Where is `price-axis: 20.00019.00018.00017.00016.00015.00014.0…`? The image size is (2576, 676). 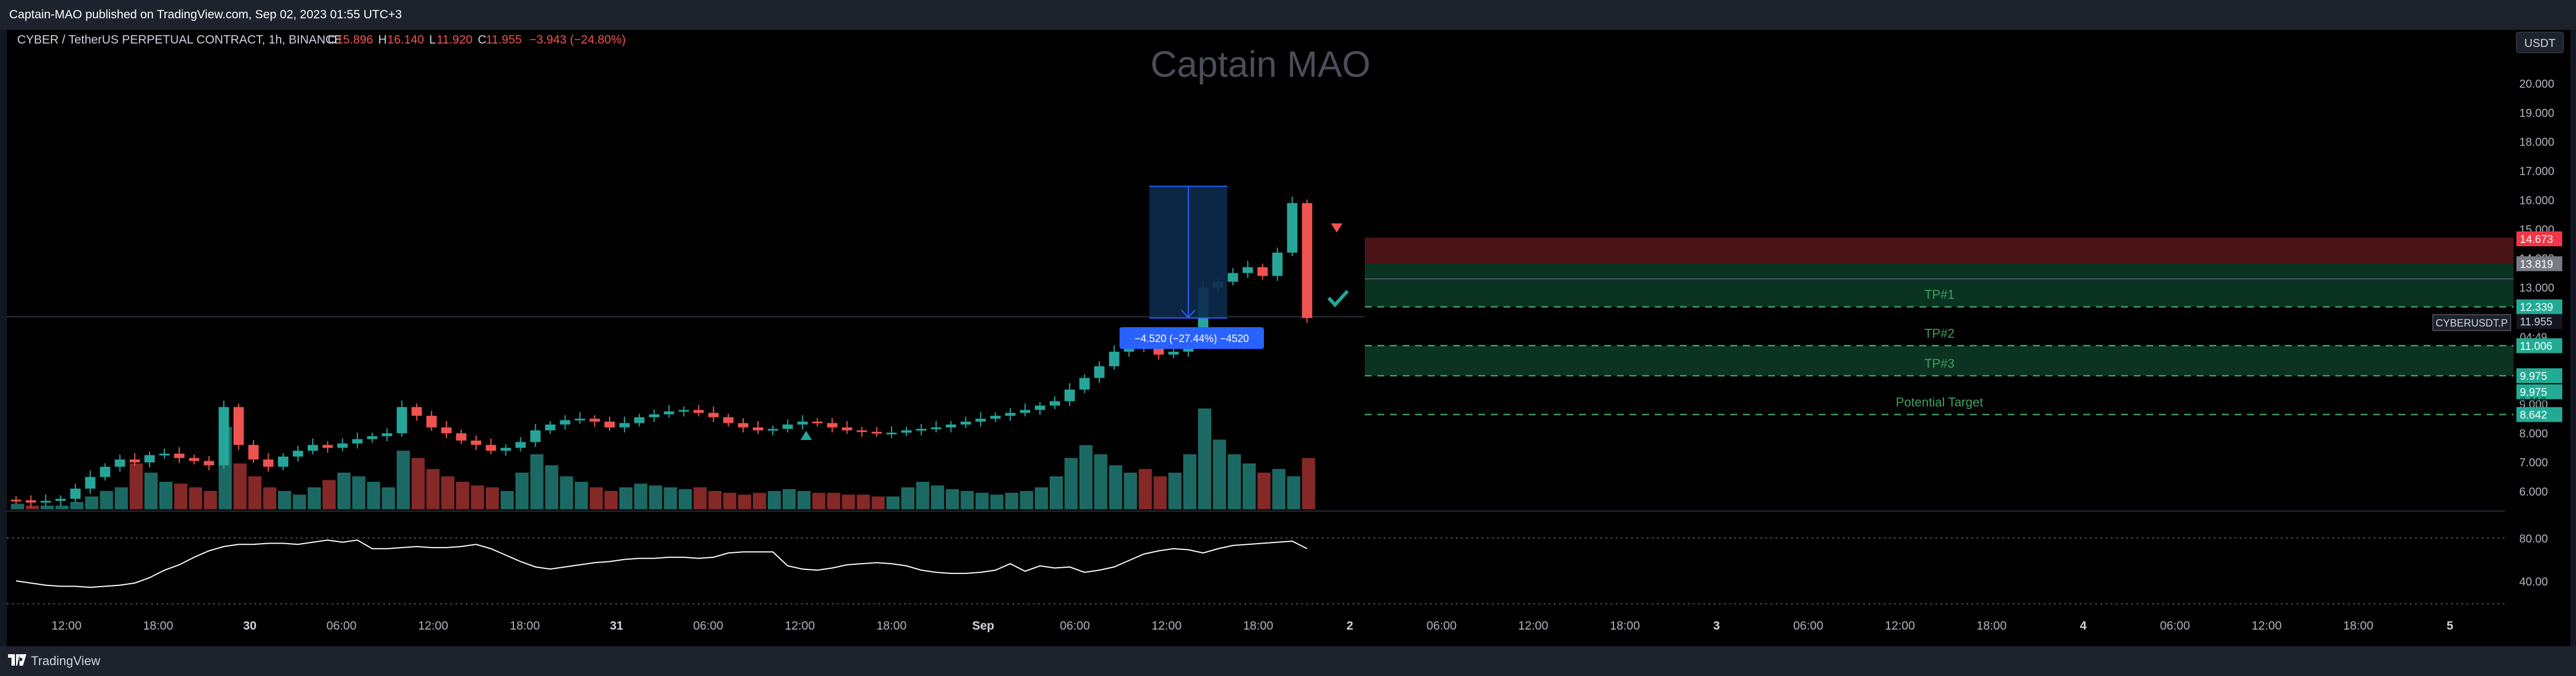 price-axis: 20.00019.00018.00017.00016.00015.00014.0… is located at coordinates (2537, 288).